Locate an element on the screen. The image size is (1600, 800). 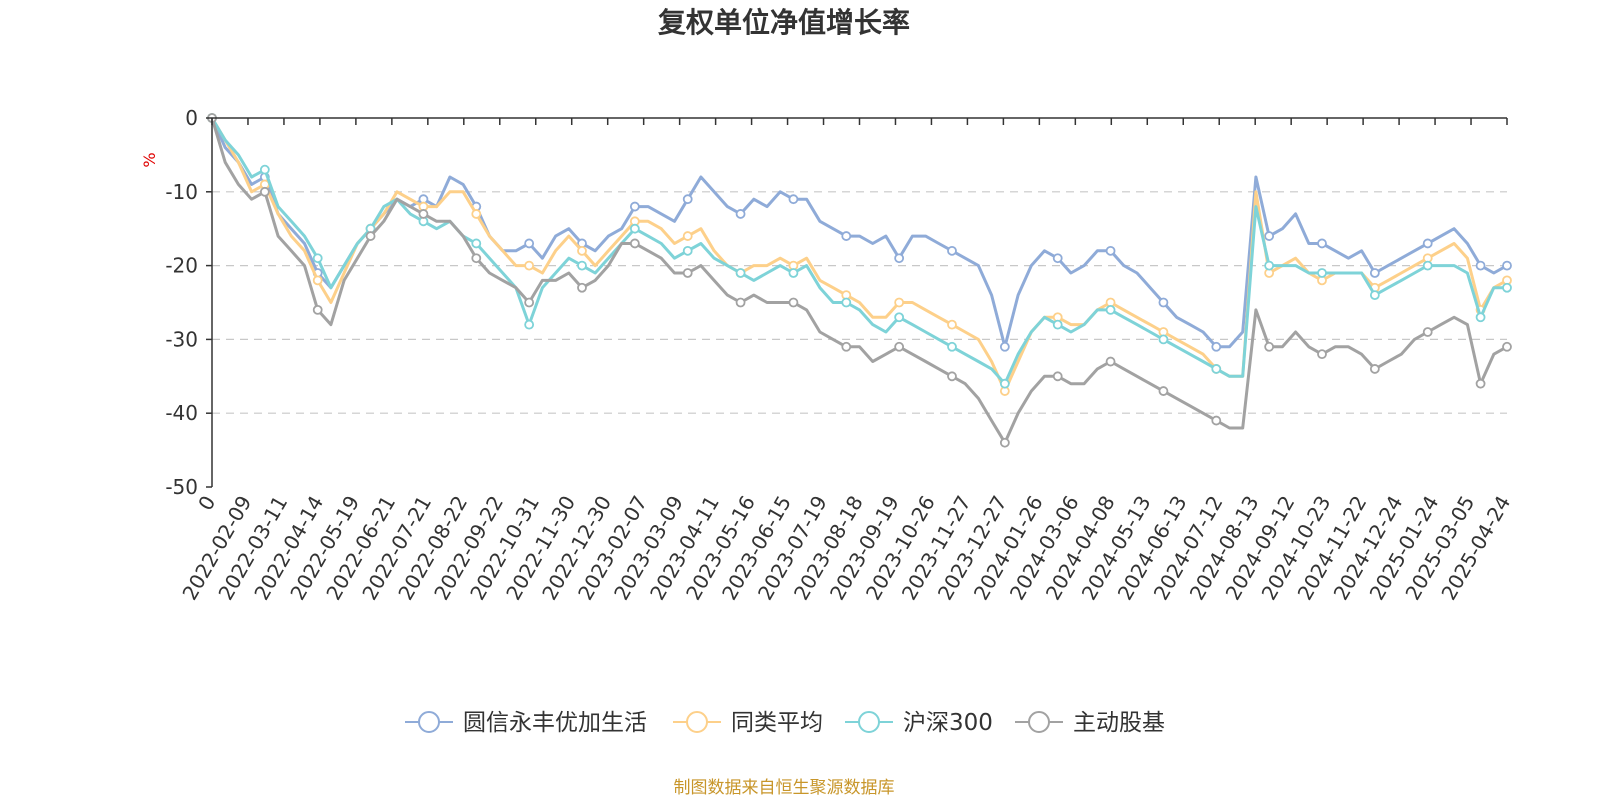
source-note: 制图数据来自恒生聚源数据库 is located at coordinates (784, 788).